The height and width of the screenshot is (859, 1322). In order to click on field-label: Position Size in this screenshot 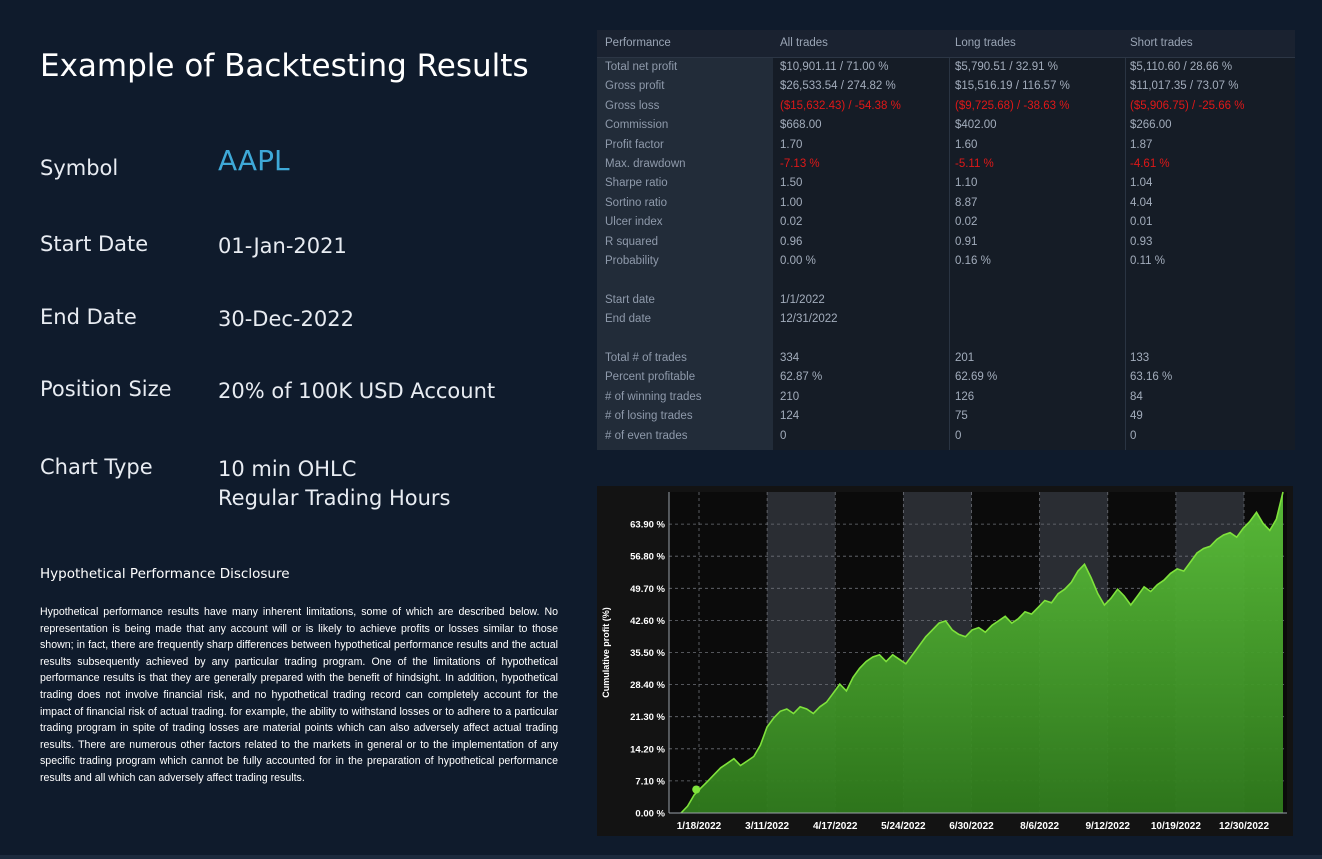, I will do `click(106, 389)`.